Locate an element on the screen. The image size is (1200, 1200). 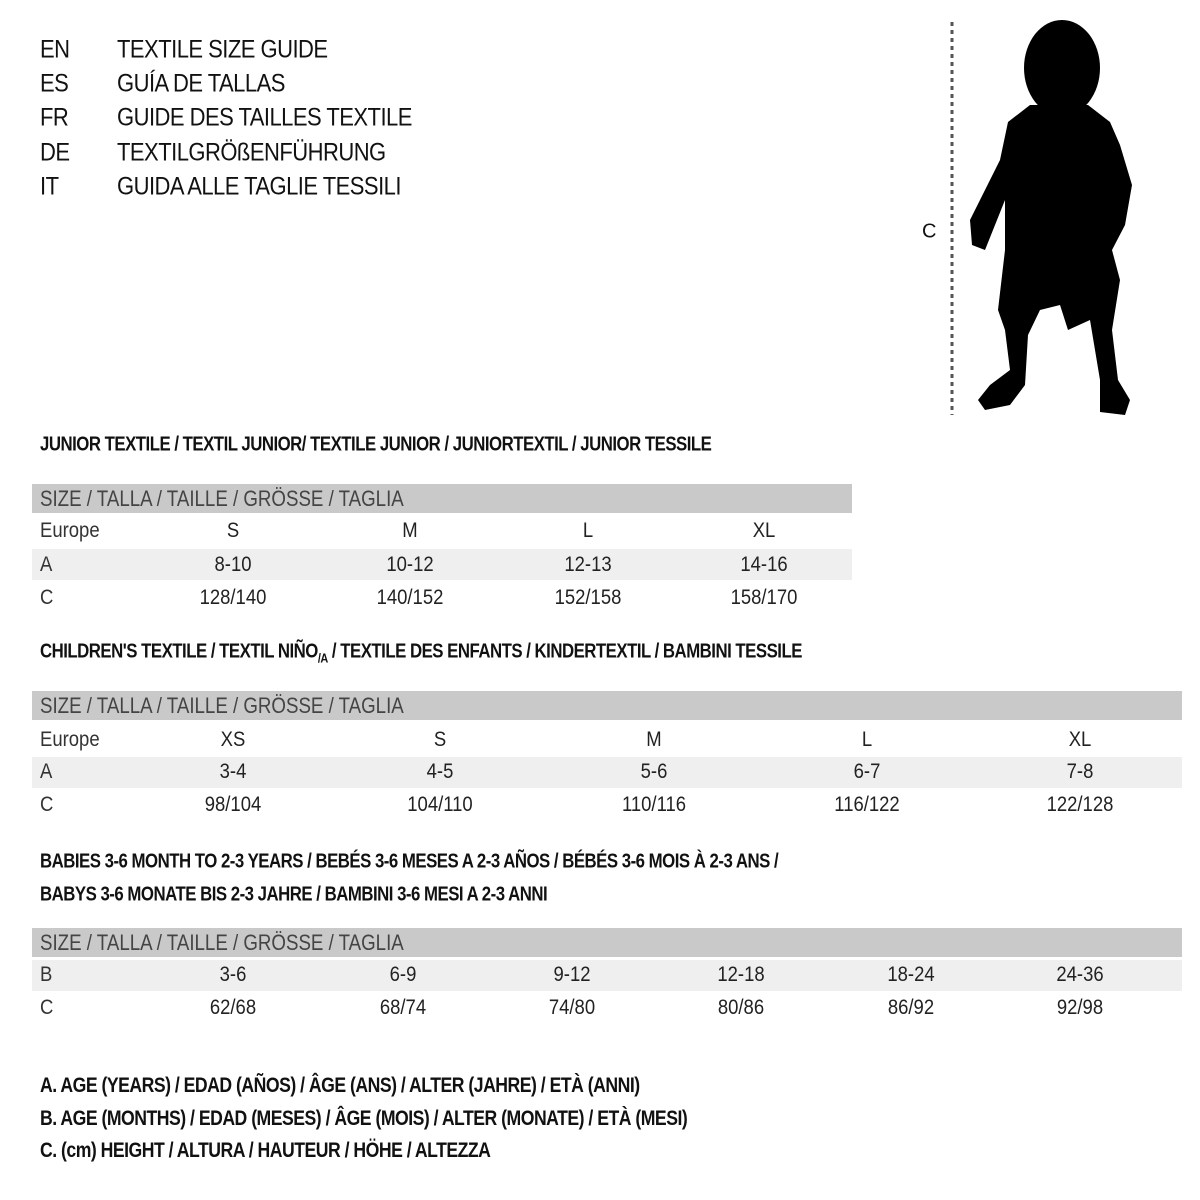
lang-code: FR is located at coordinates (54, 117).